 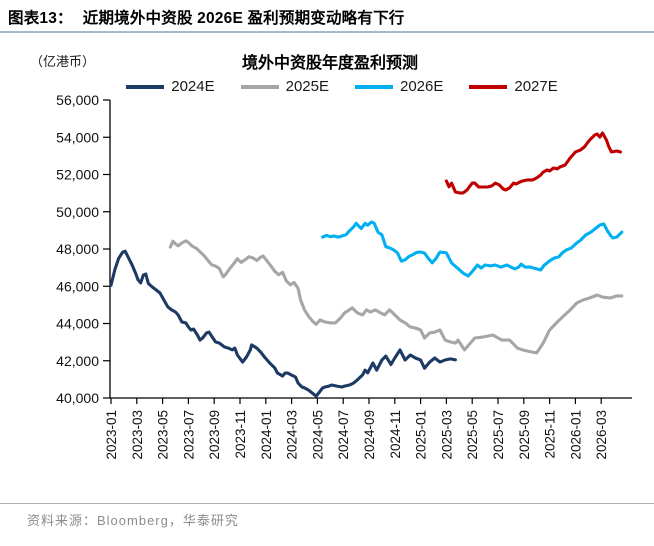 I want to click on footer-divider, so click(x=327, y=503).